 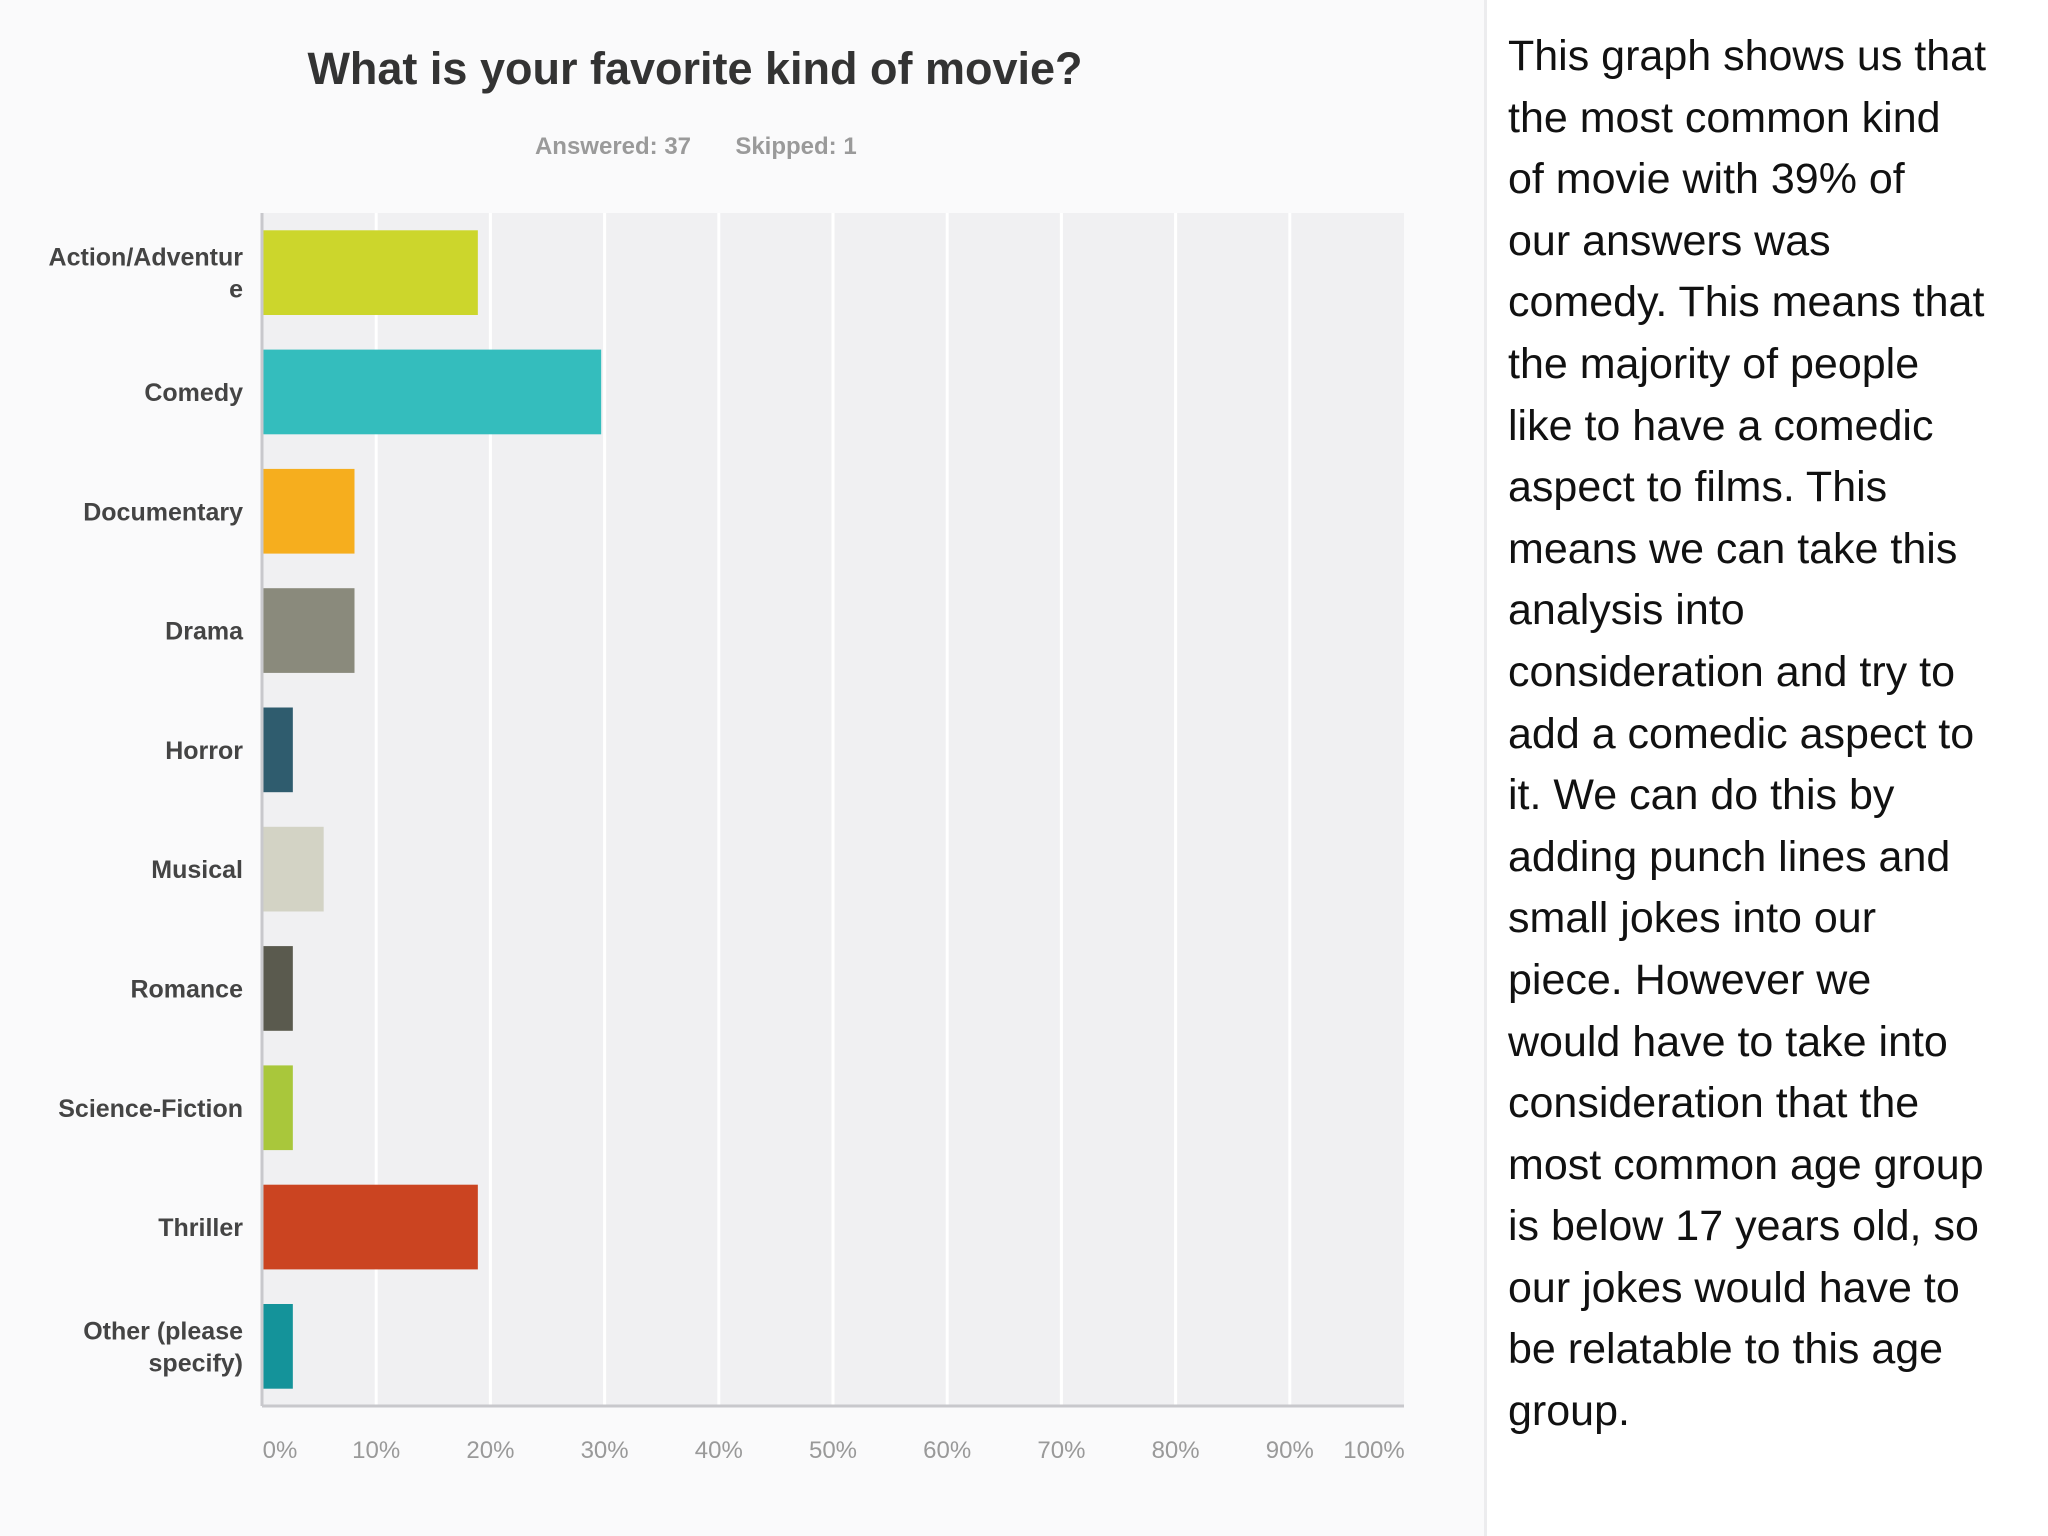 I want to click on category-label: Horror, so click(x=204, y=751).